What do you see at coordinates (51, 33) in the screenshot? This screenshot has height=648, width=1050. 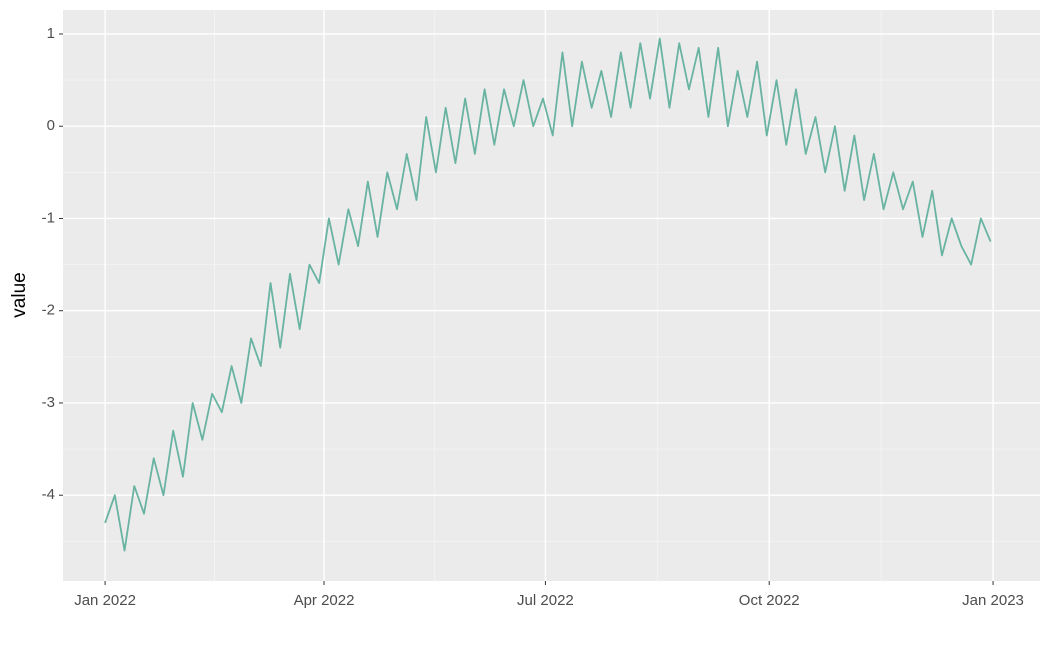 I see `y-tick-label: 1` at bounding box center [51, 33].